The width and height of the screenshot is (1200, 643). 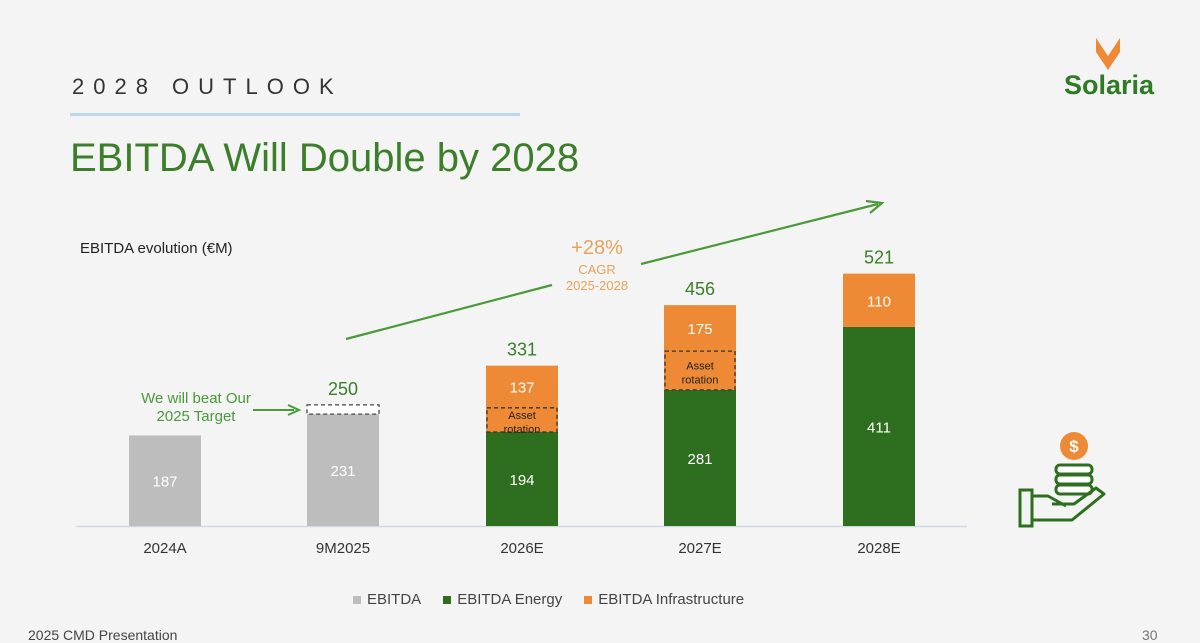 I want to click on asset-rotation-box-2027E, so click(x=700, y=370).